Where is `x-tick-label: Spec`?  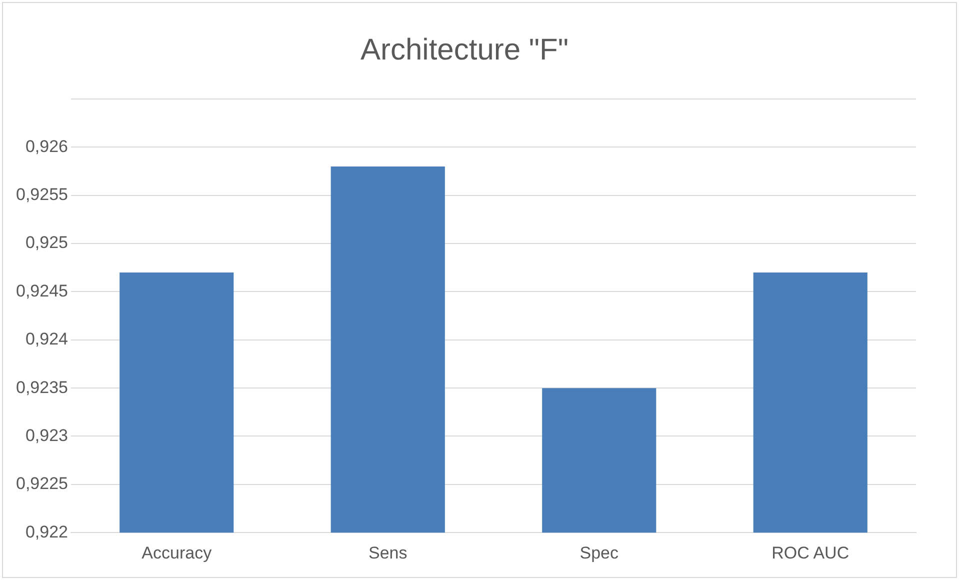
x-tick-label: Spec is located at coordinates (599, 552).